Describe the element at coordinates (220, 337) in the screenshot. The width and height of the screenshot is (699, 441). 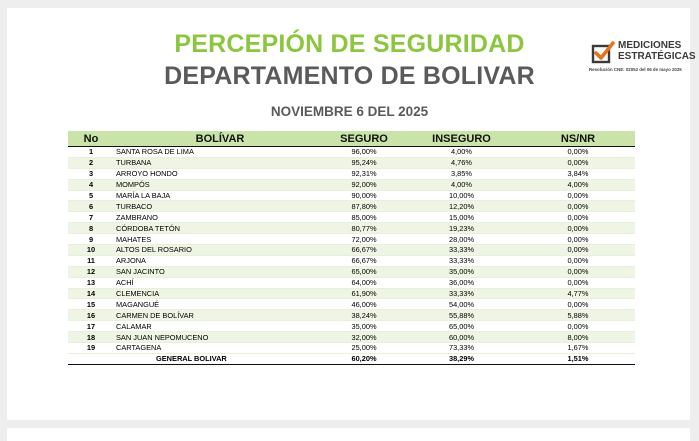
I see `cell-municipality: SAN JUAN NEPOMUCENO` at that location.